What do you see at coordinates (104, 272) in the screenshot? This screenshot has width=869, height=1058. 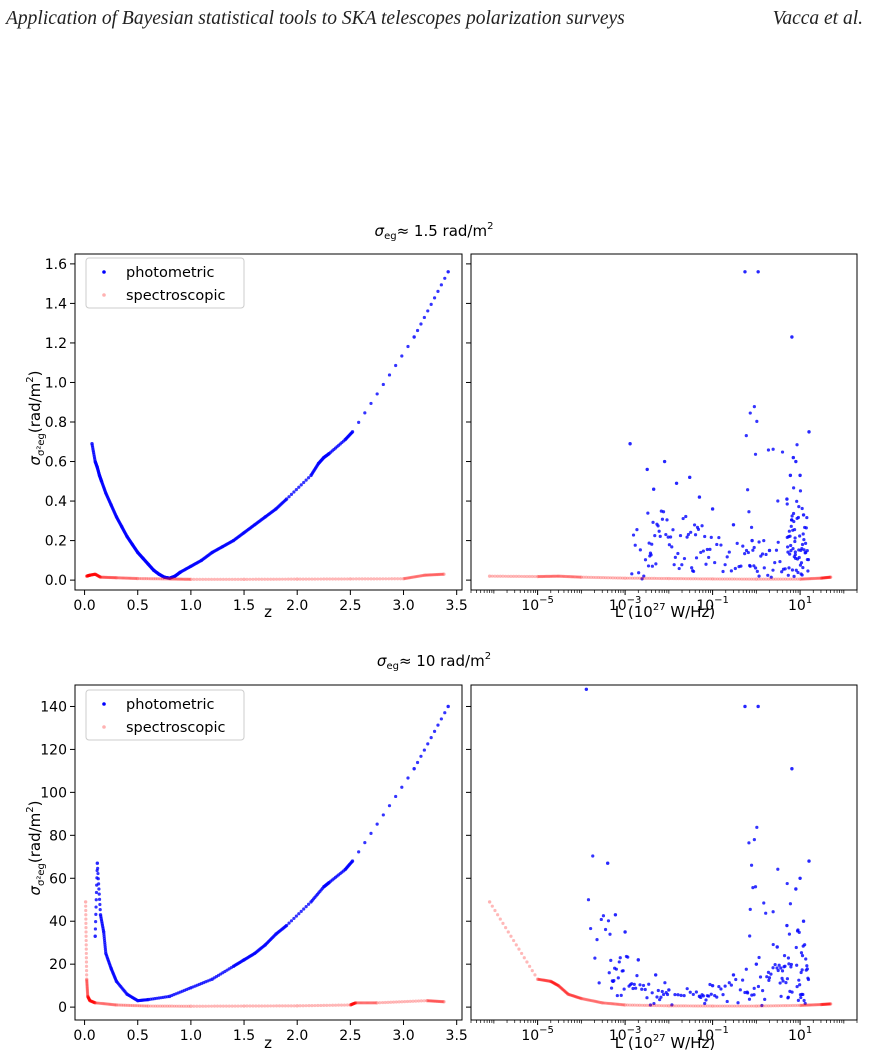 I see `legend-marker-photometric` at bounding box center [104, 272].